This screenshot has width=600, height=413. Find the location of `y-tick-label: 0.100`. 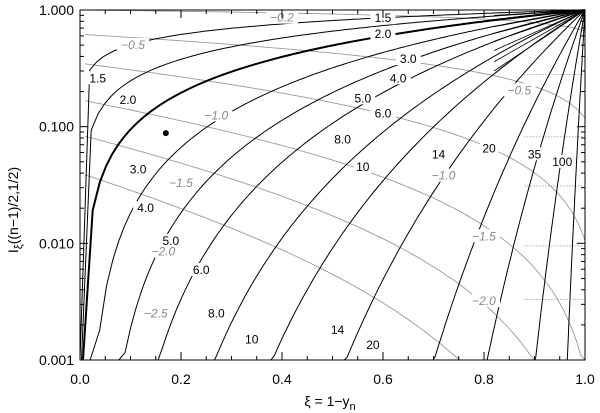

y-tick-label: 0.100 is located at coordinates (56, 127).